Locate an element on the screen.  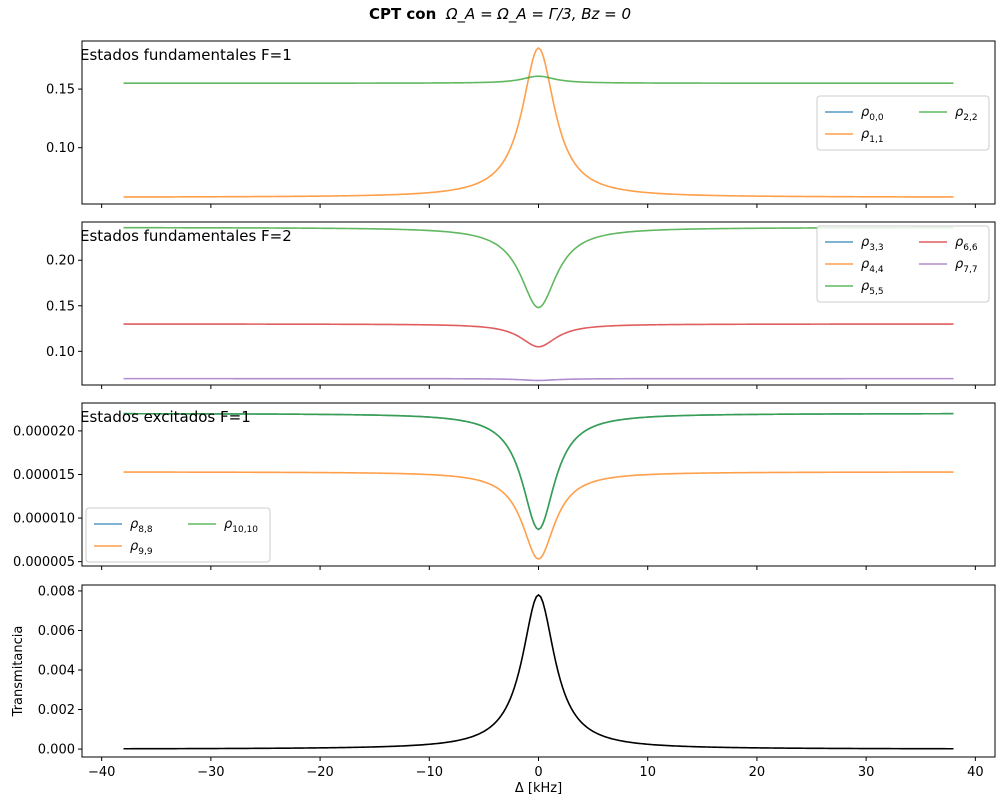
legend: ρ3,3 ρ4,4 ρ5,5 ρ6,6 ρ7,7 is located at coordinates (903, 264).